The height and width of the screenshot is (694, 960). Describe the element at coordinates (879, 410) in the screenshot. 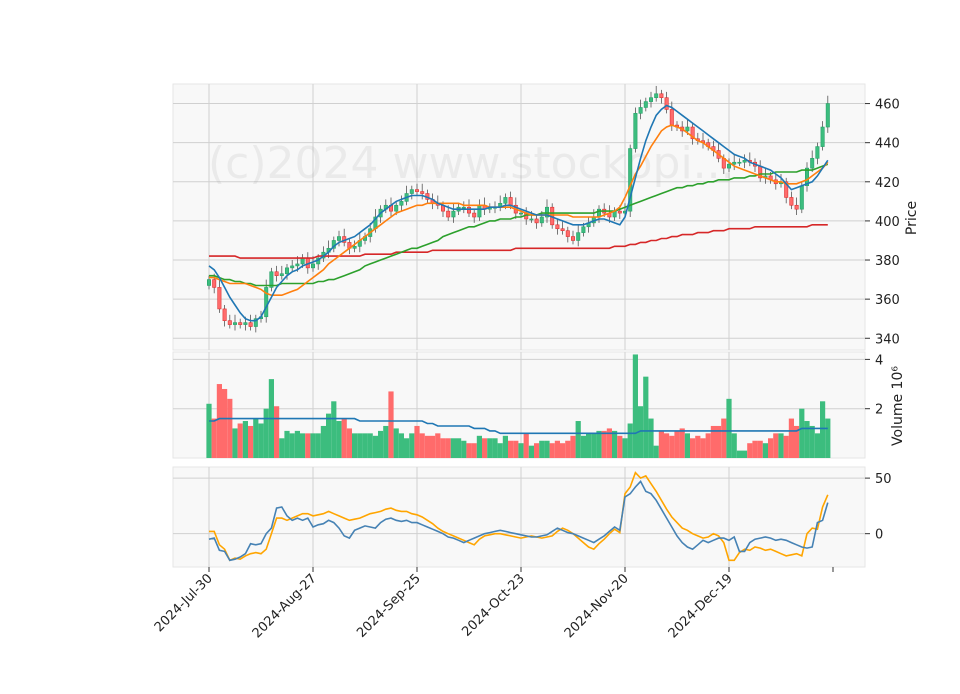

I see `volume-tick-label: 2` at that location.